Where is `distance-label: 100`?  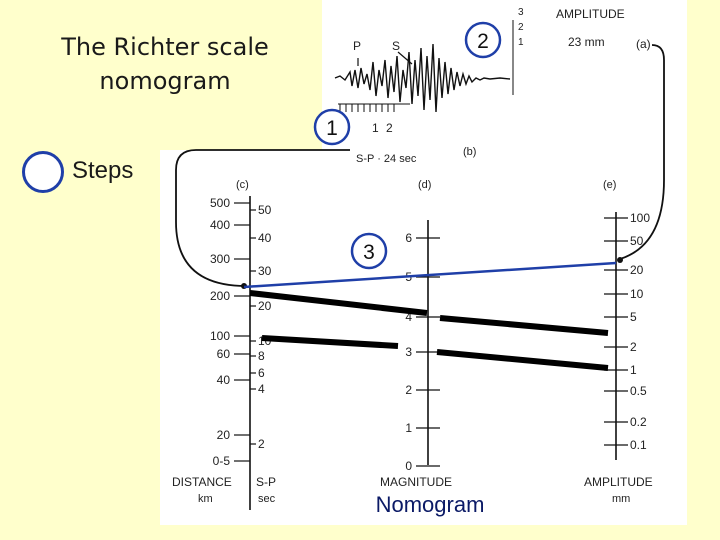
distance-label: 100 is located at coordinates (220, 336).